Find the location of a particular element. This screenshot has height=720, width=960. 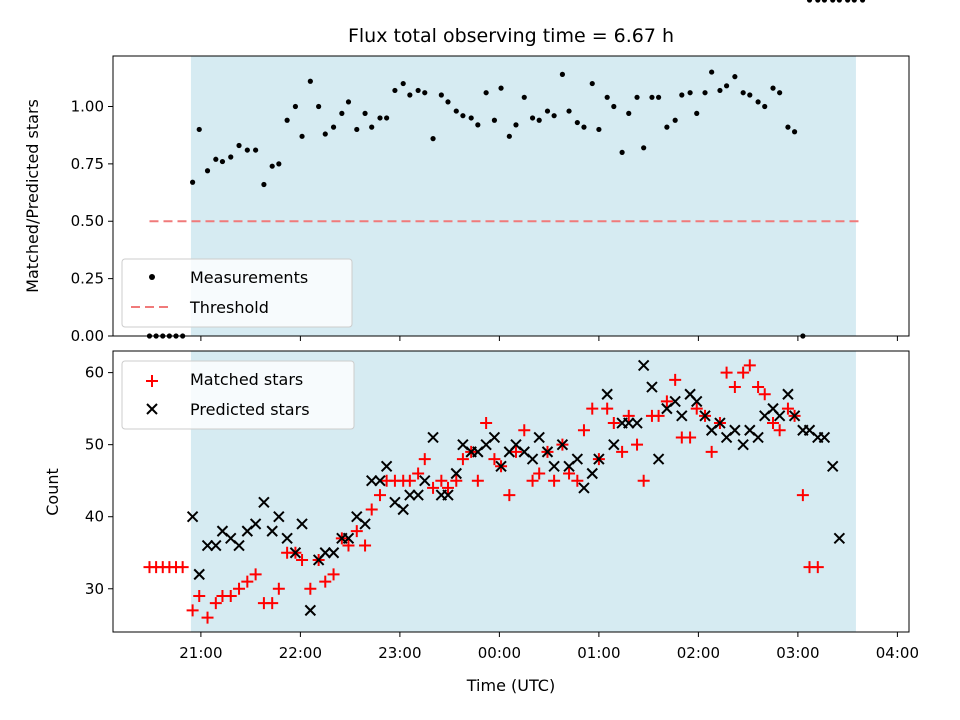

x-tick-label: 03:00 is located at coordinates (797, 653).